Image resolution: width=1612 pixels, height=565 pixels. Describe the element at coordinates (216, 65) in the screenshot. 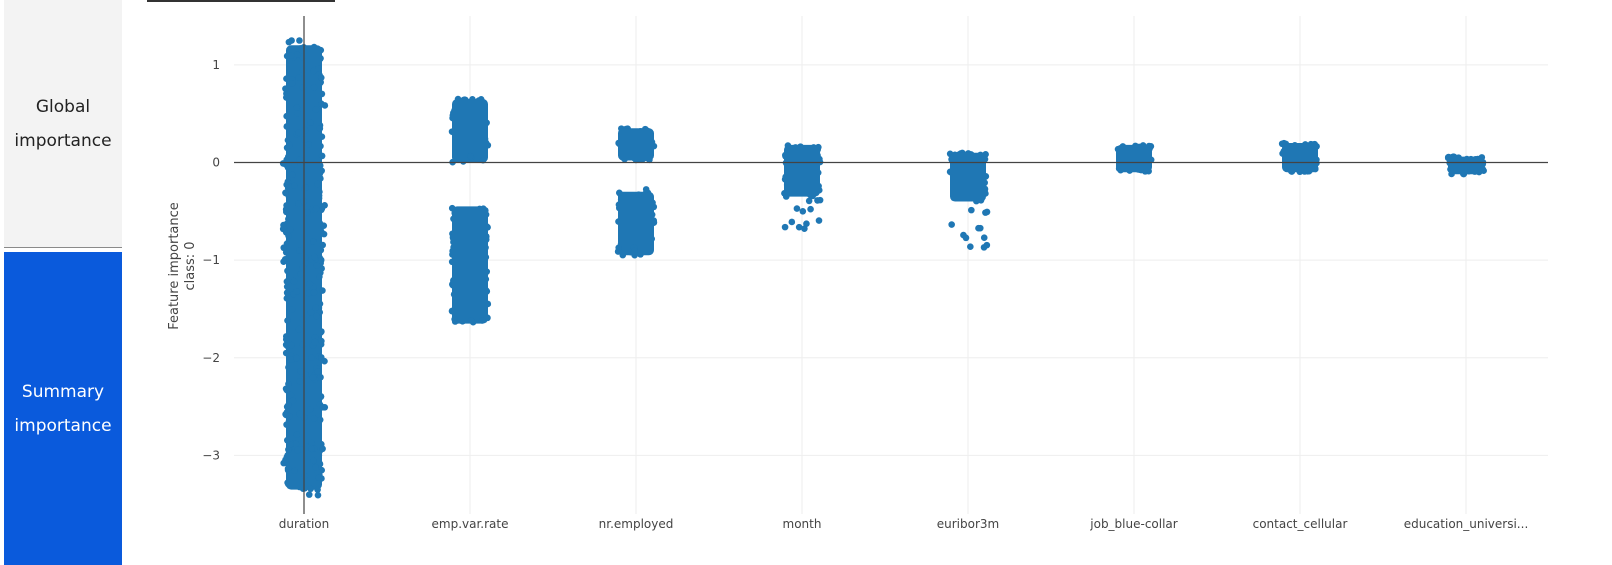

I see `y-tick-label: 1` at that location.